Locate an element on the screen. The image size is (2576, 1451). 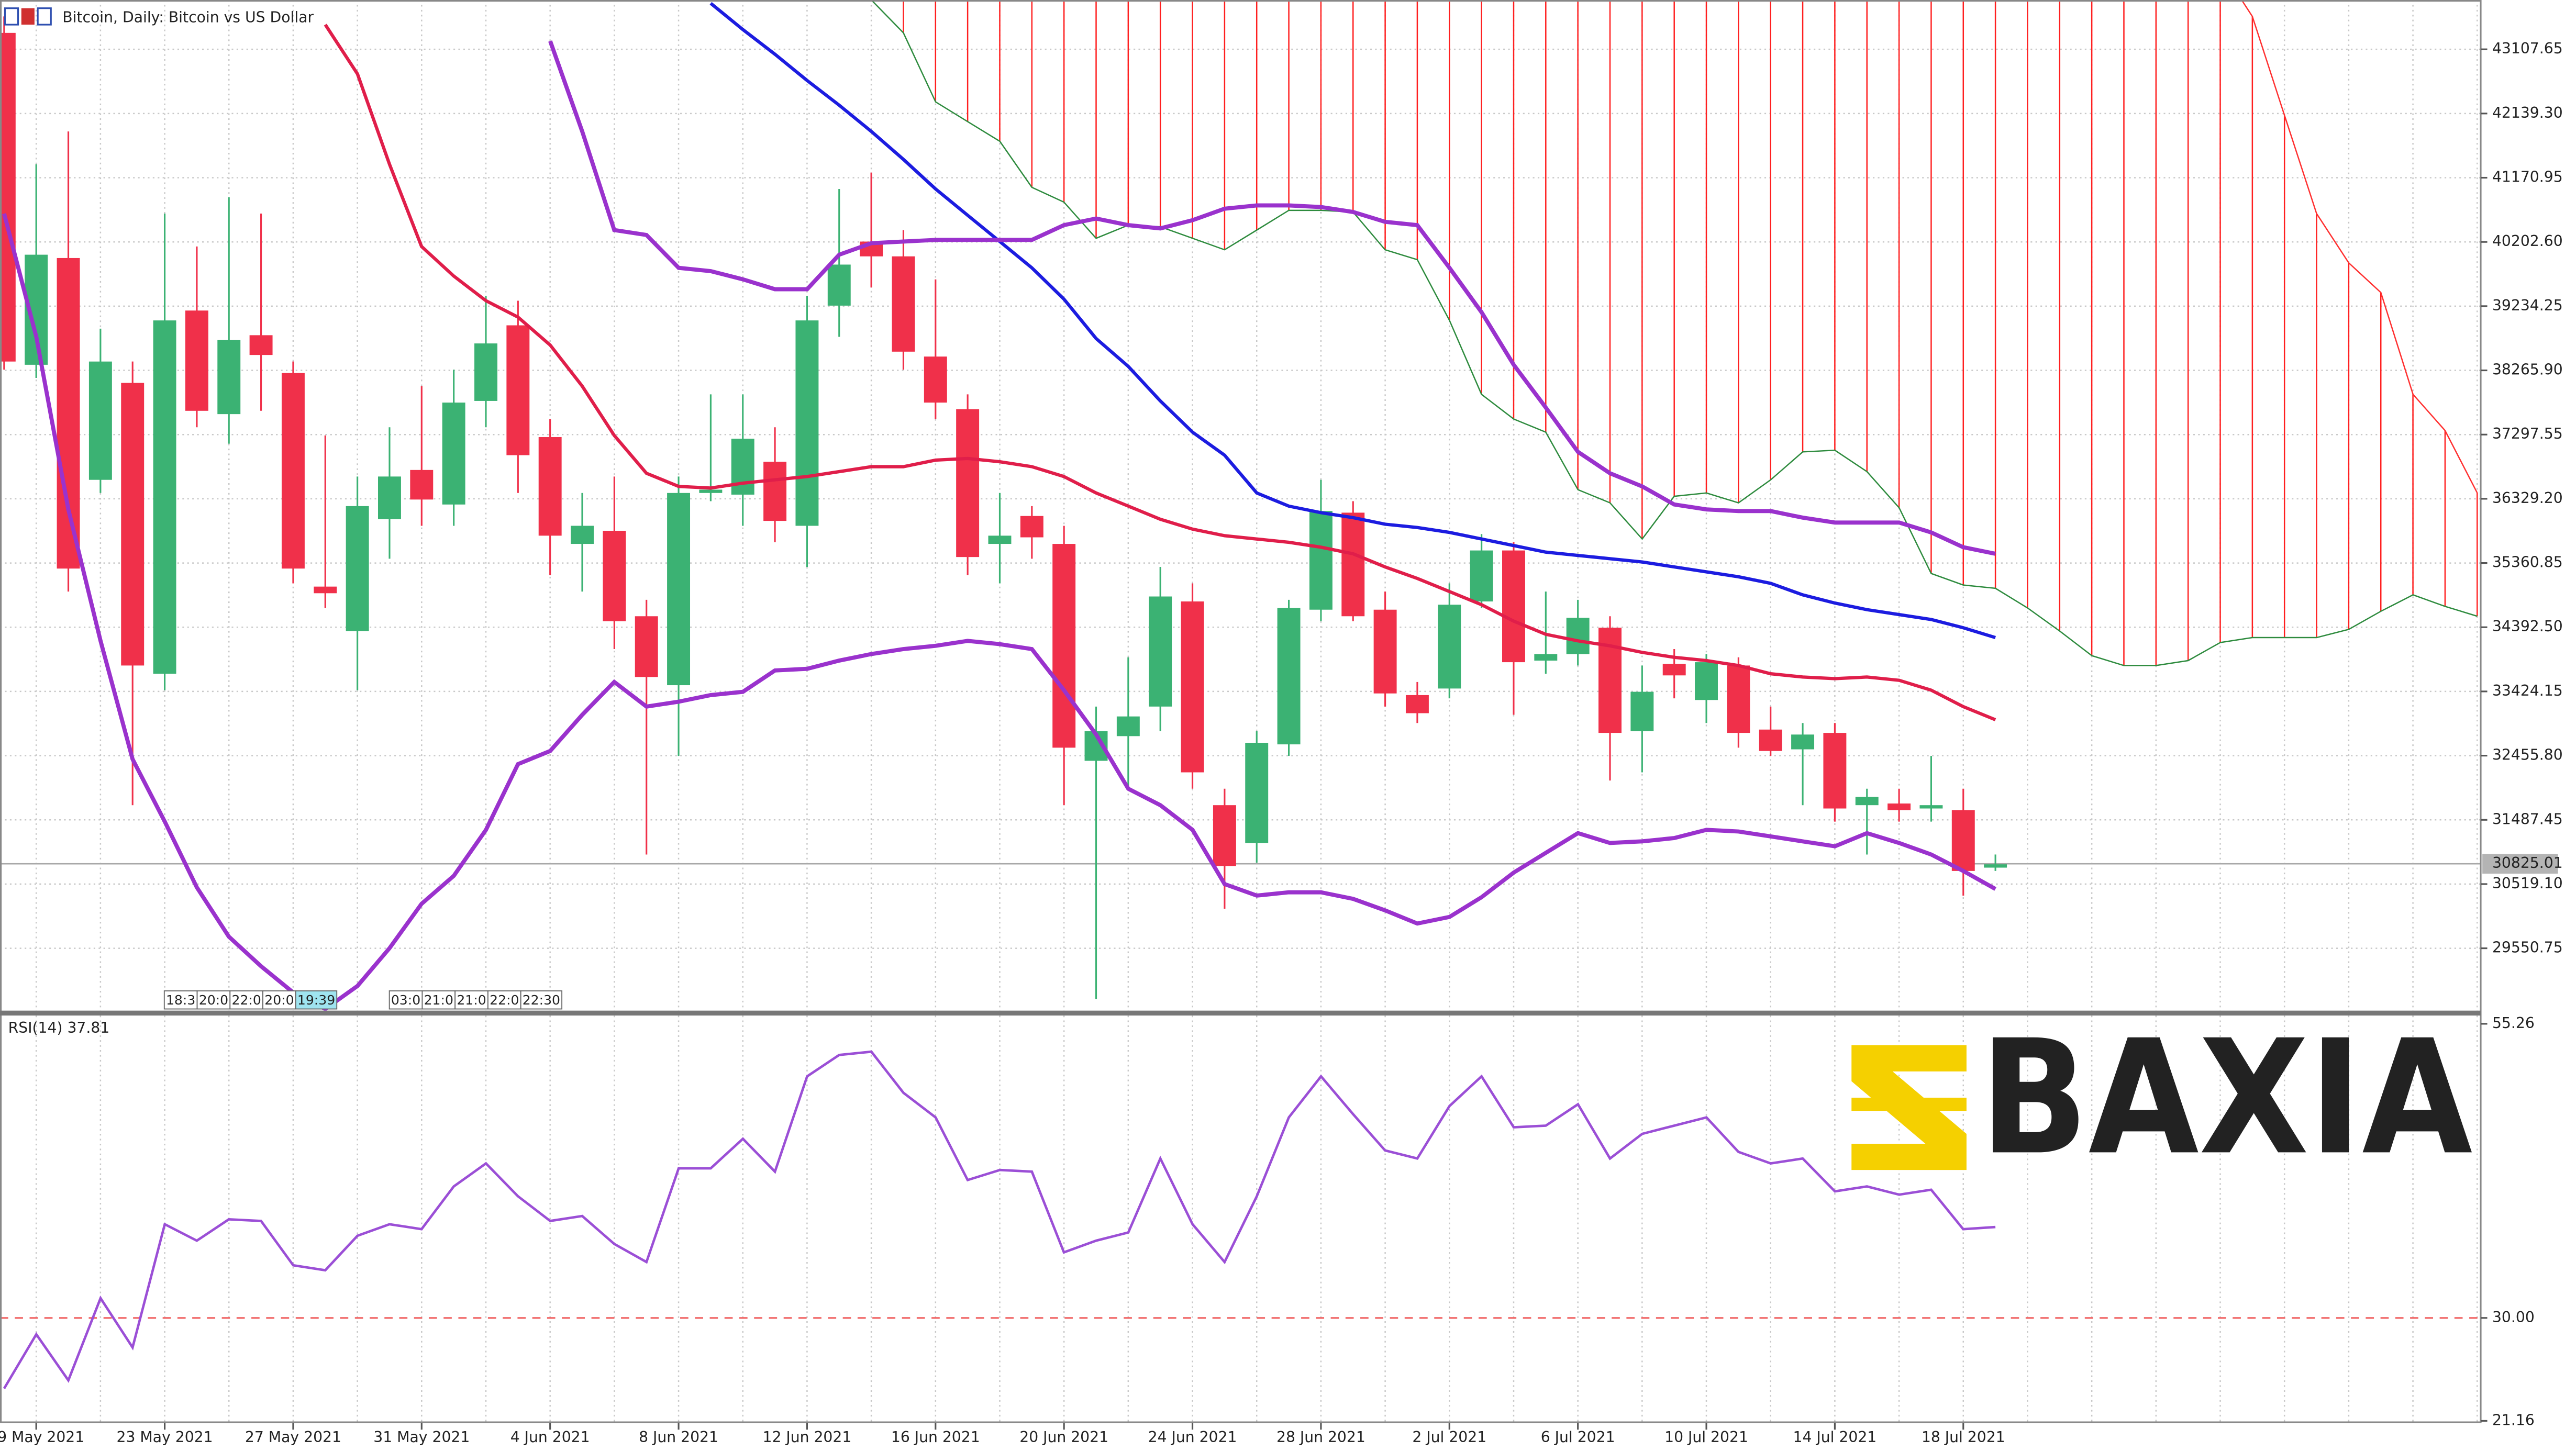
logo-icon is located at coordinates (1909, 1105).